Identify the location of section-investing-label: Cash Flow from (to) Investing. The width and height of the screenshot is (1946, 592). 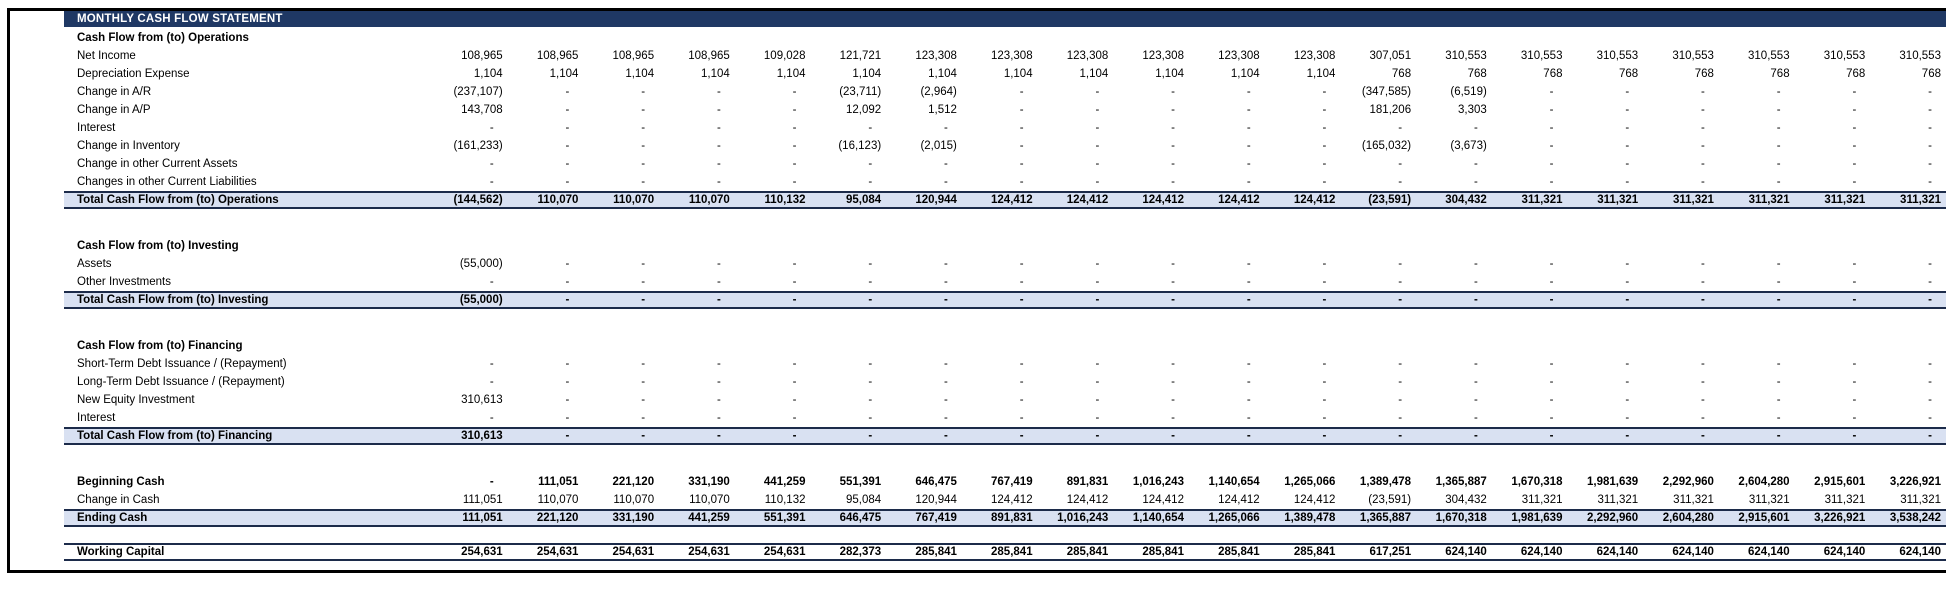
(158, 246).